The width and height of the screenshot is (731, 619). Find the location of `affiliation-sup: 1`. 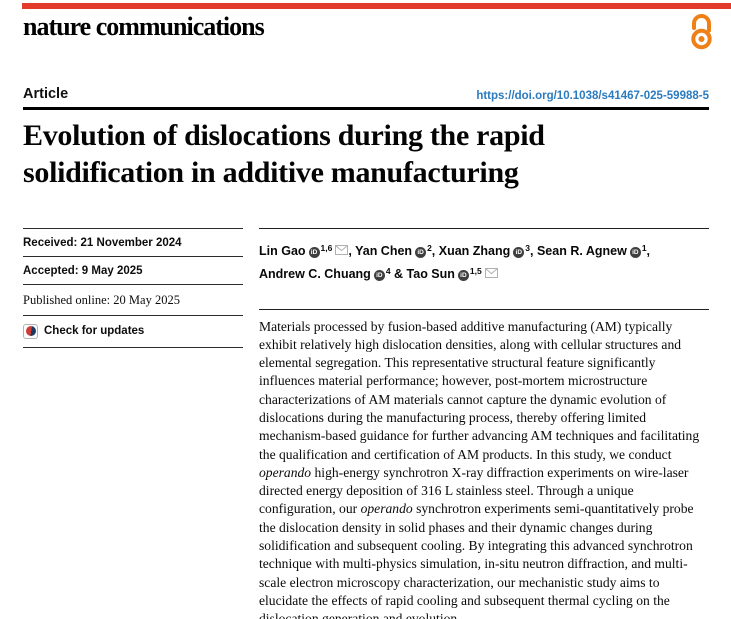

affiliation-sup: 1 is located at coordinates (644, 247).